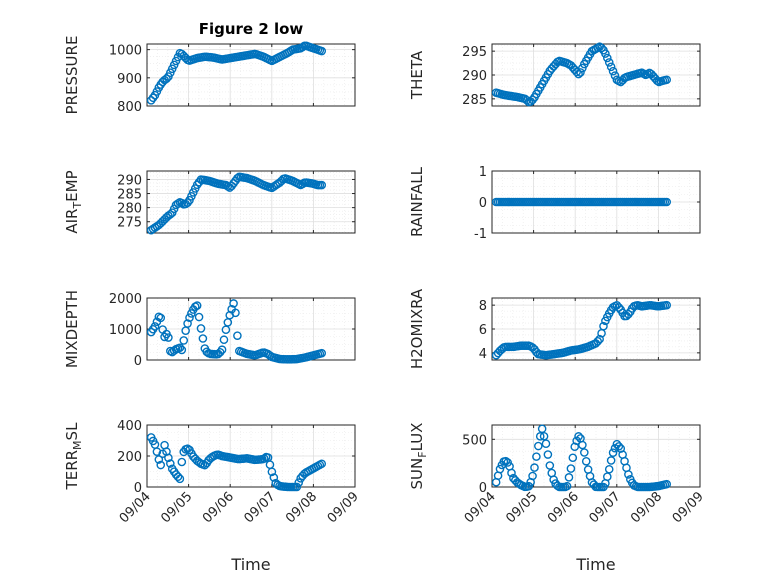 Image resolution: width=778 pixels, height=583 pixels. Describe the element at coordinates (129, 426) in the screenshot. I see `y-tick-label: 400` at that location.